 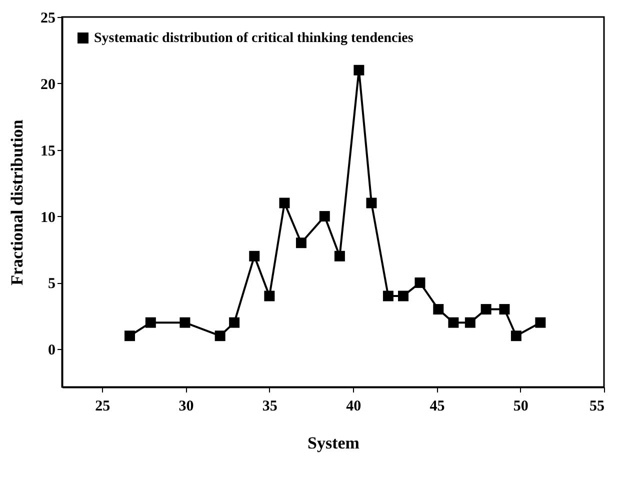 What do you see at coordinates (48, 18) in the screenshot?
I see `y-tick-label: 25` at bounding box center [48, 18].